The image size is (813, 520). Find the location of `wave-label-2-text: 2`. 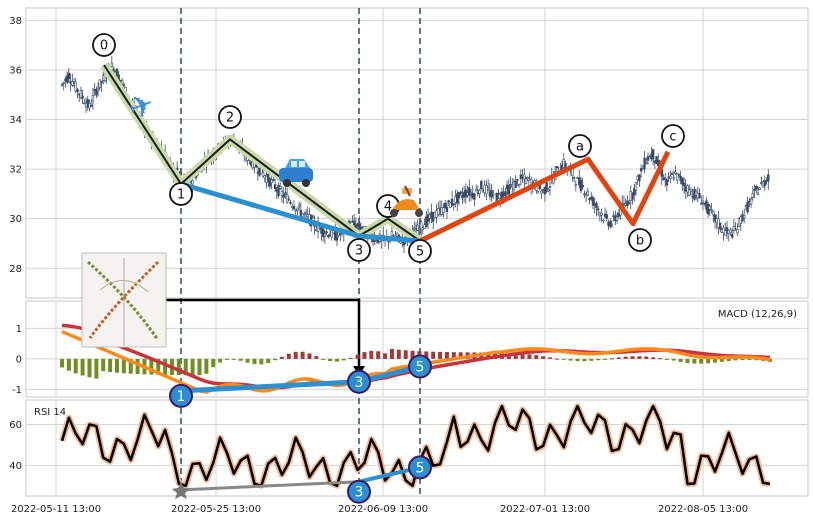

wave-label-2-text: 2 is located at coordinates (230, 118).